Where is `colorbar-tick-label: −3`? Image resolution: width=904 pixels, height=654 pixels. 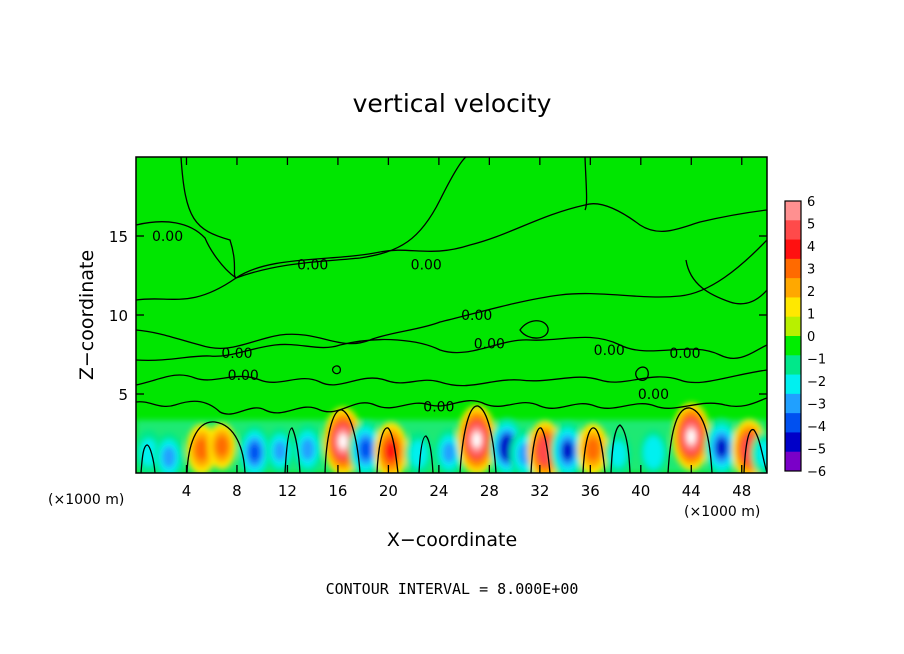 colorbar-tick-label: −3 is located at coordinates (816, 405).